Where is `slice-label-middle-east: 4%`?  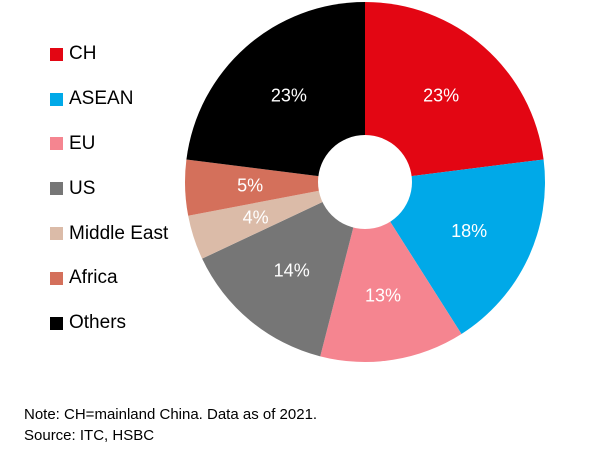 slice-label-middle-east: 4% is located at coordinates (256, 218).